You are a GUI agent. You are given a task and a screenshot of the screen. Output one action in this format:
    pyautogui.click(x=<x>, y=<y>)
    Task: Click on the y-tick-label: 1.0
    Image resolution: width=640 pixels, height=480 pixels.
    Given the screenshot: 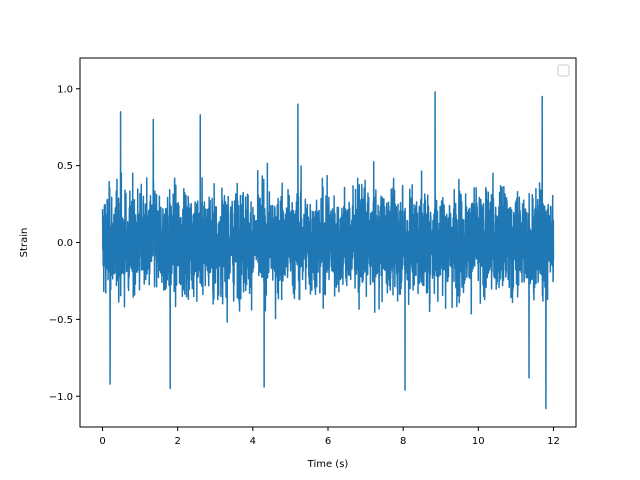 What is the action you would take?
    pyautogui.click(x=65, y=89)
    